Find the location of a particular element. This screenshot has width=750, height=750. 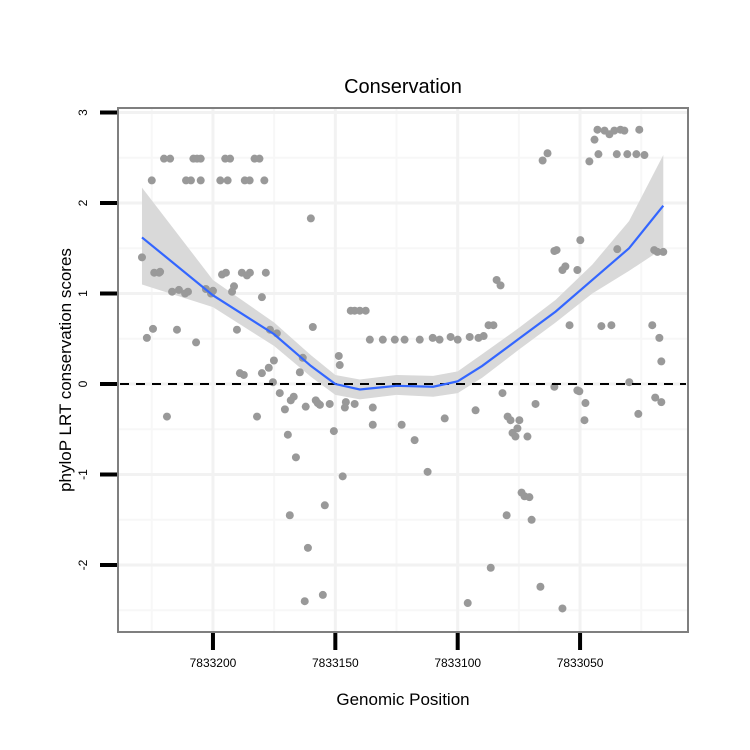

y-tick-label: 1 is located at coordinates (83, 293).